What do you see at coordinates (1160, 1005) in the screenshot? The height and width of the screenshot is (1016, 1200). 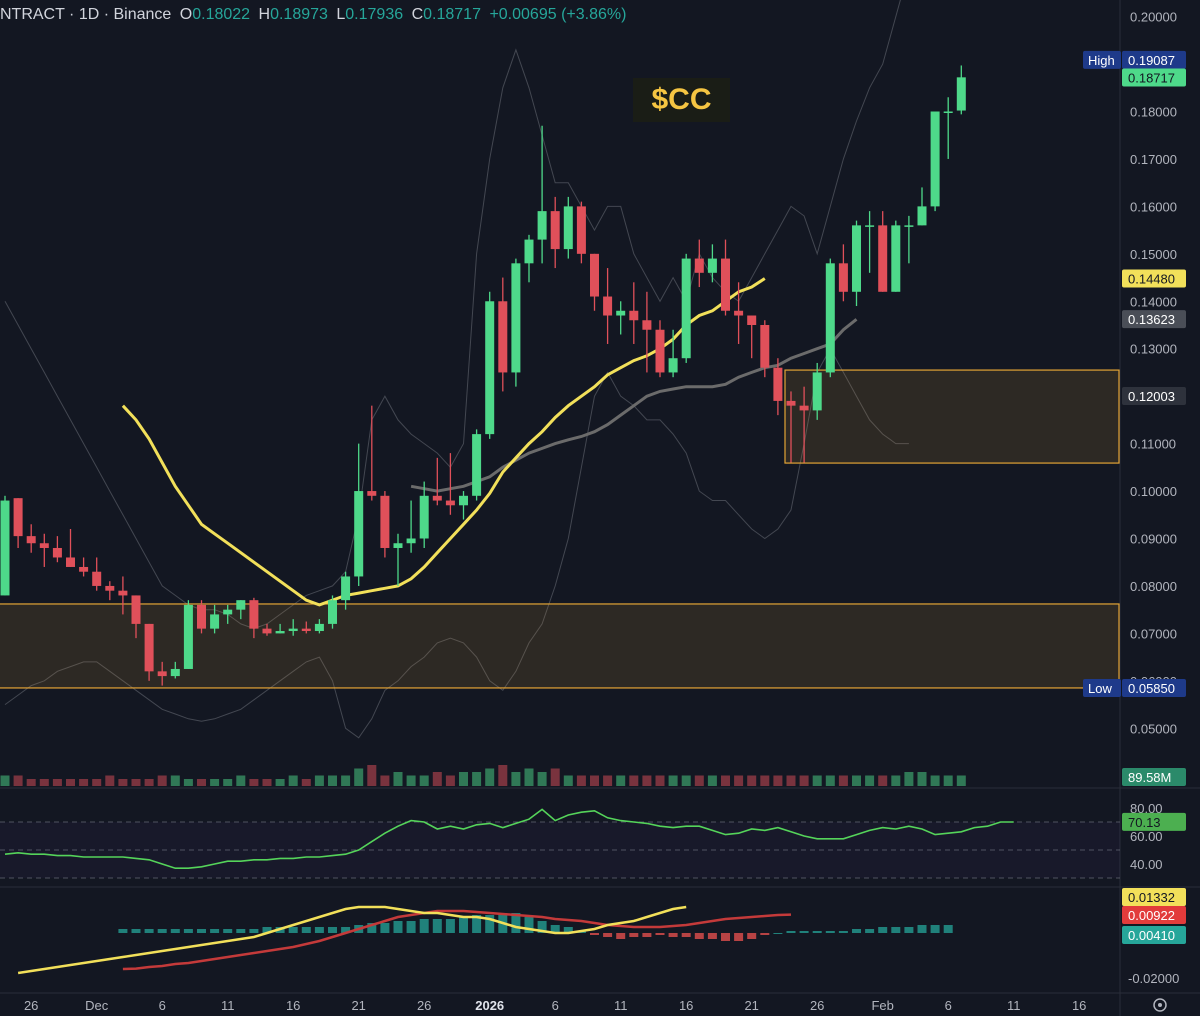 I see `settings-gear-icon` at bounding box center [1160, 1005].